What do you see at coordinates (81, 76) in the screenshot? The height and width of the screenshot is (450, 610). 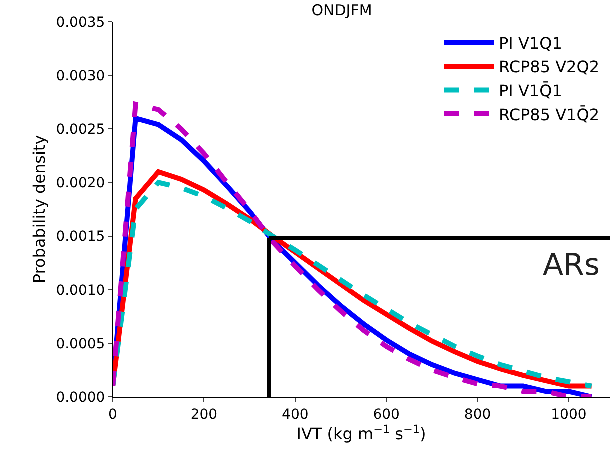 I see `y-tick-label: 0.0030` at bounding box center [81, 76].